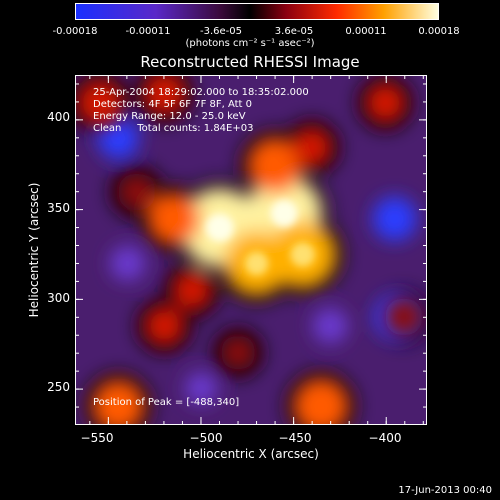 Image resolution: width=500 pixels, height=500 pixels. What do you see at coordinates (173, 128) in the screenshot?
I see `clean-counts-label: Clean Total counts: 1.84E+03` at bounding box center [173, 128].